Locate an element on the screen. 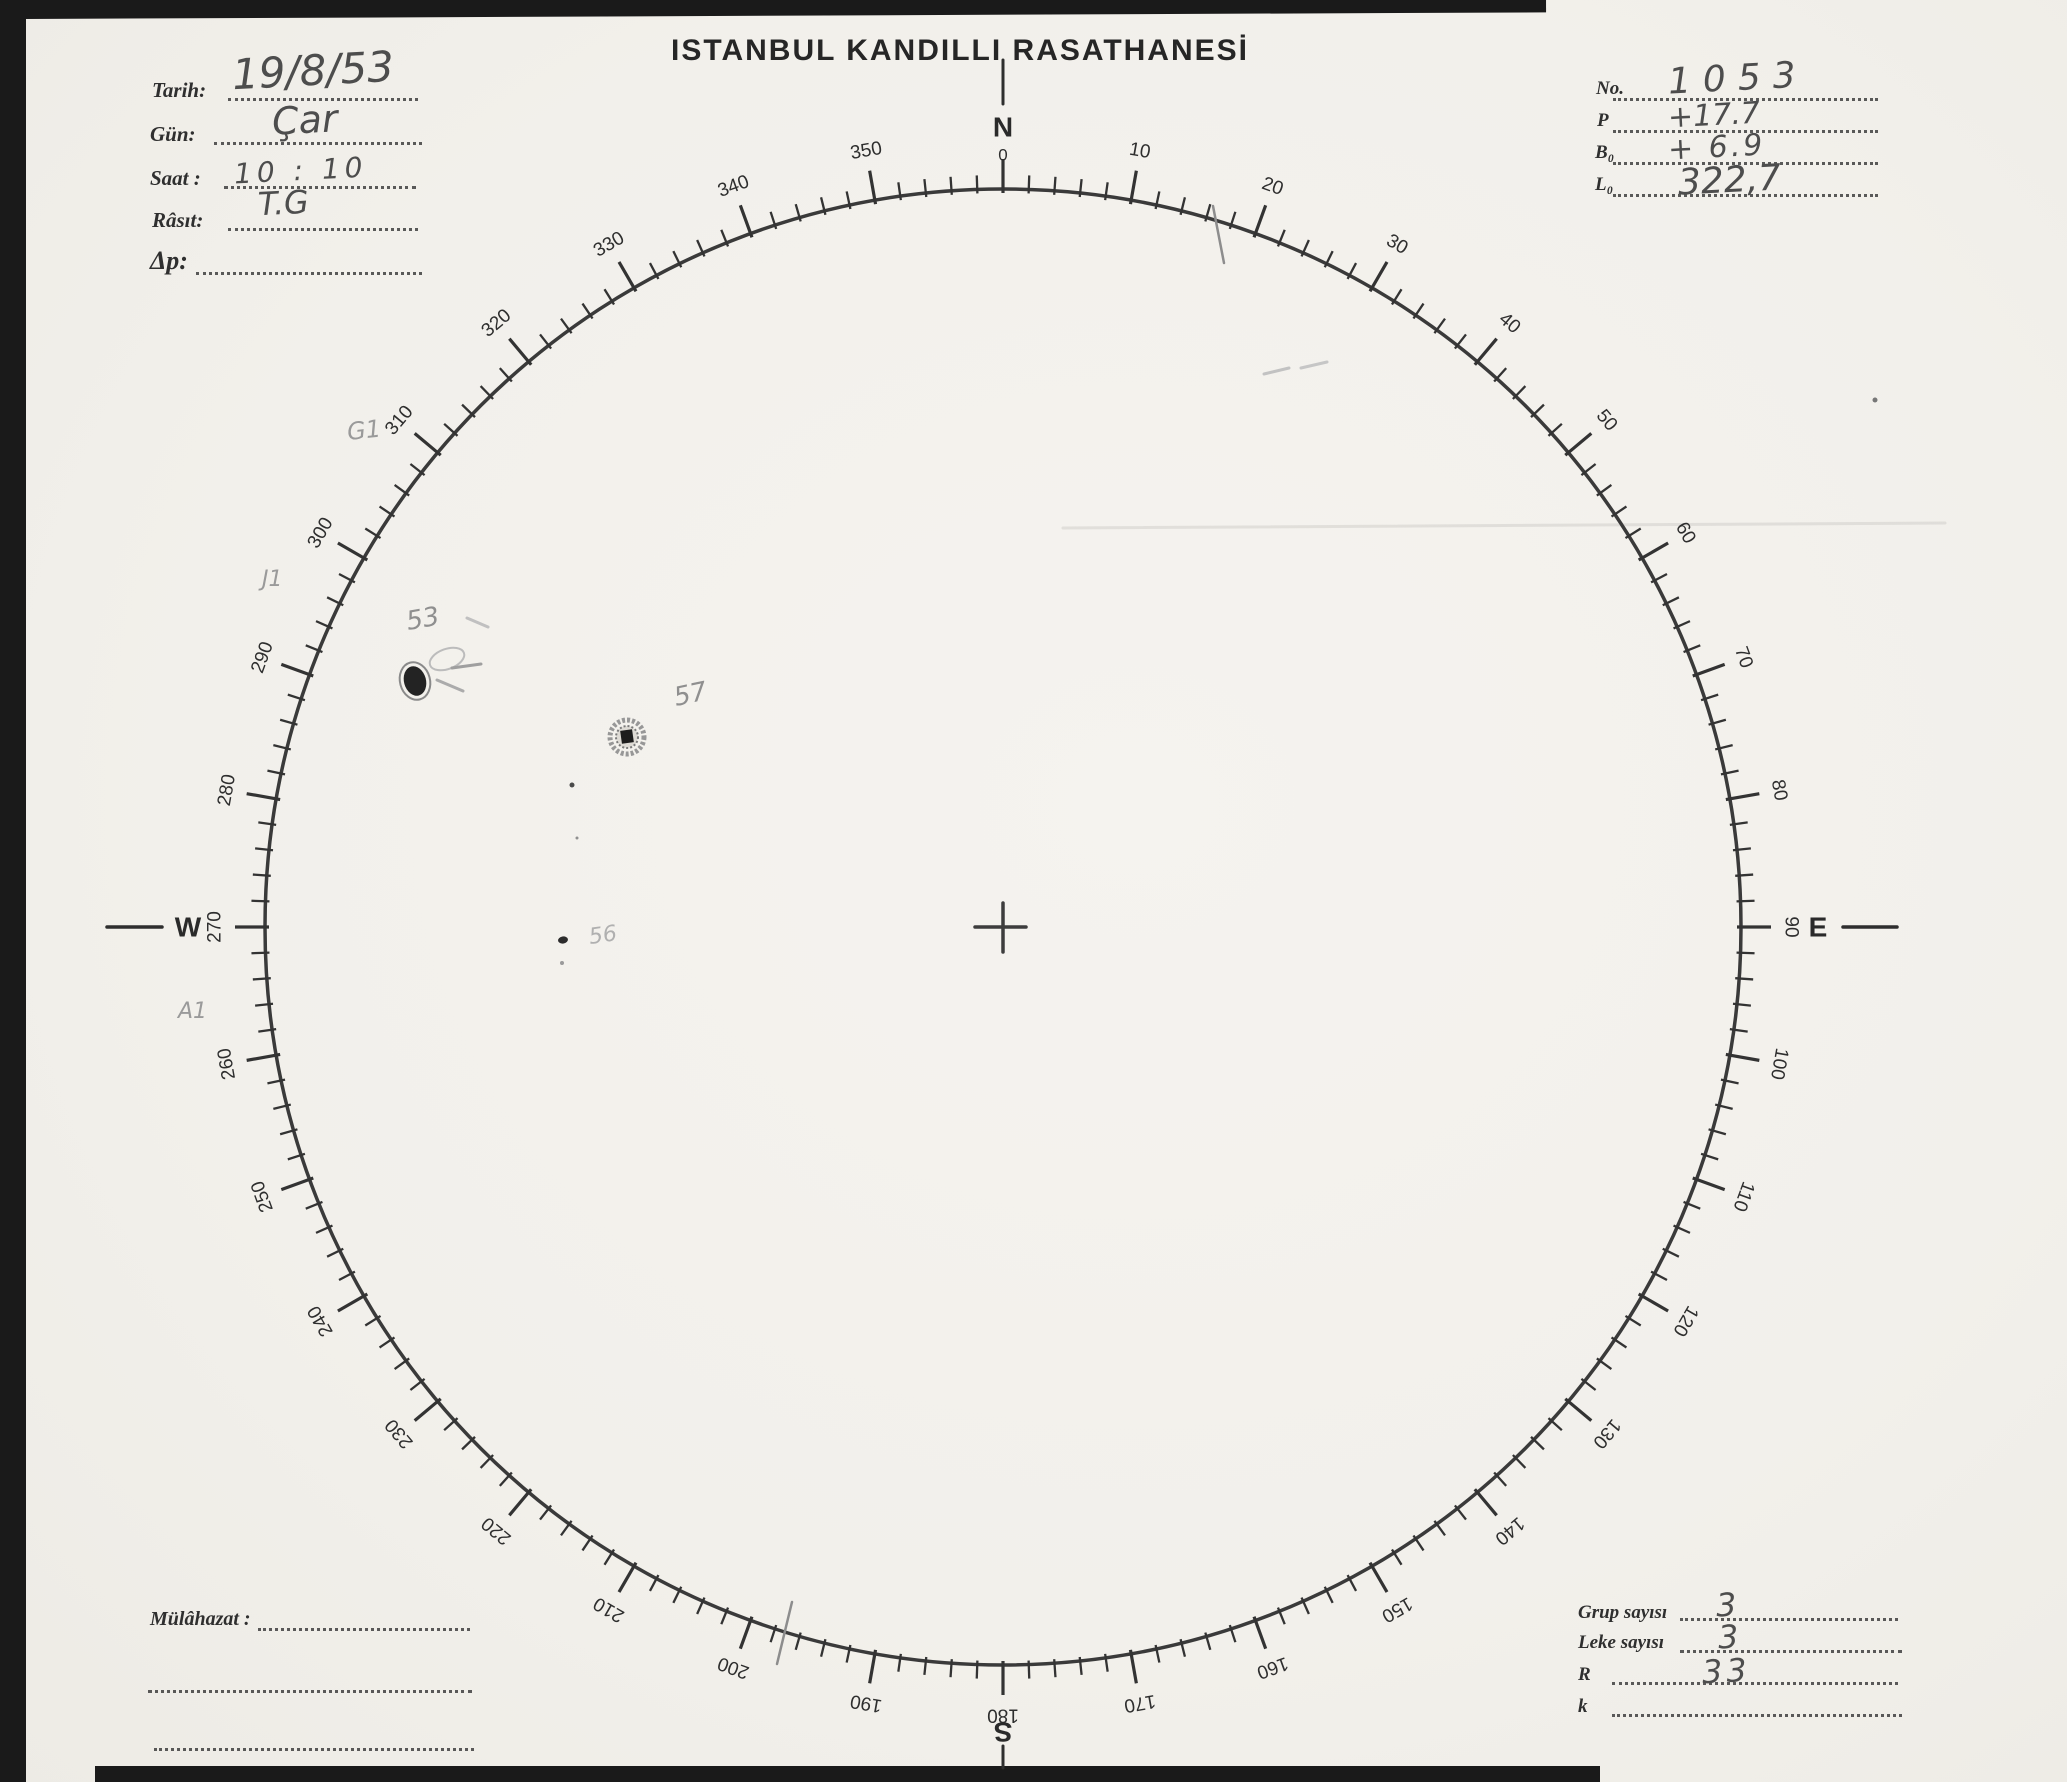 The height and width of the screenshot is (1782, 2067). field-label-r: R is located at coordinates (1584, 1674).